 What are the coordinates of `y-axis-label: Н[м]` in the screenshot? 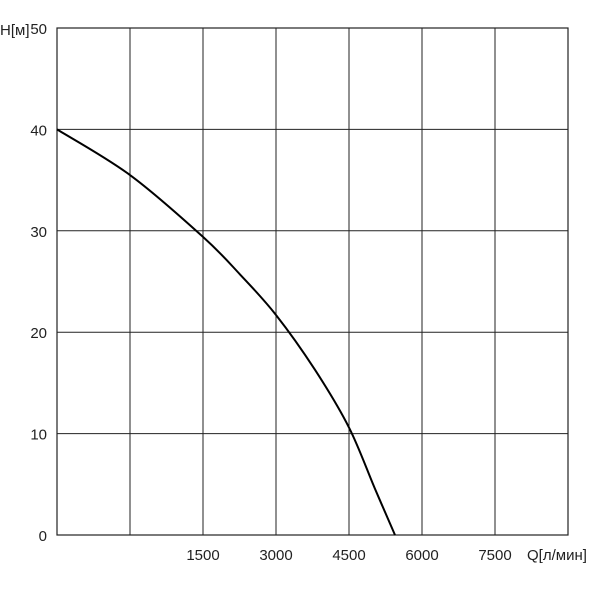 It's located at (14, 30).